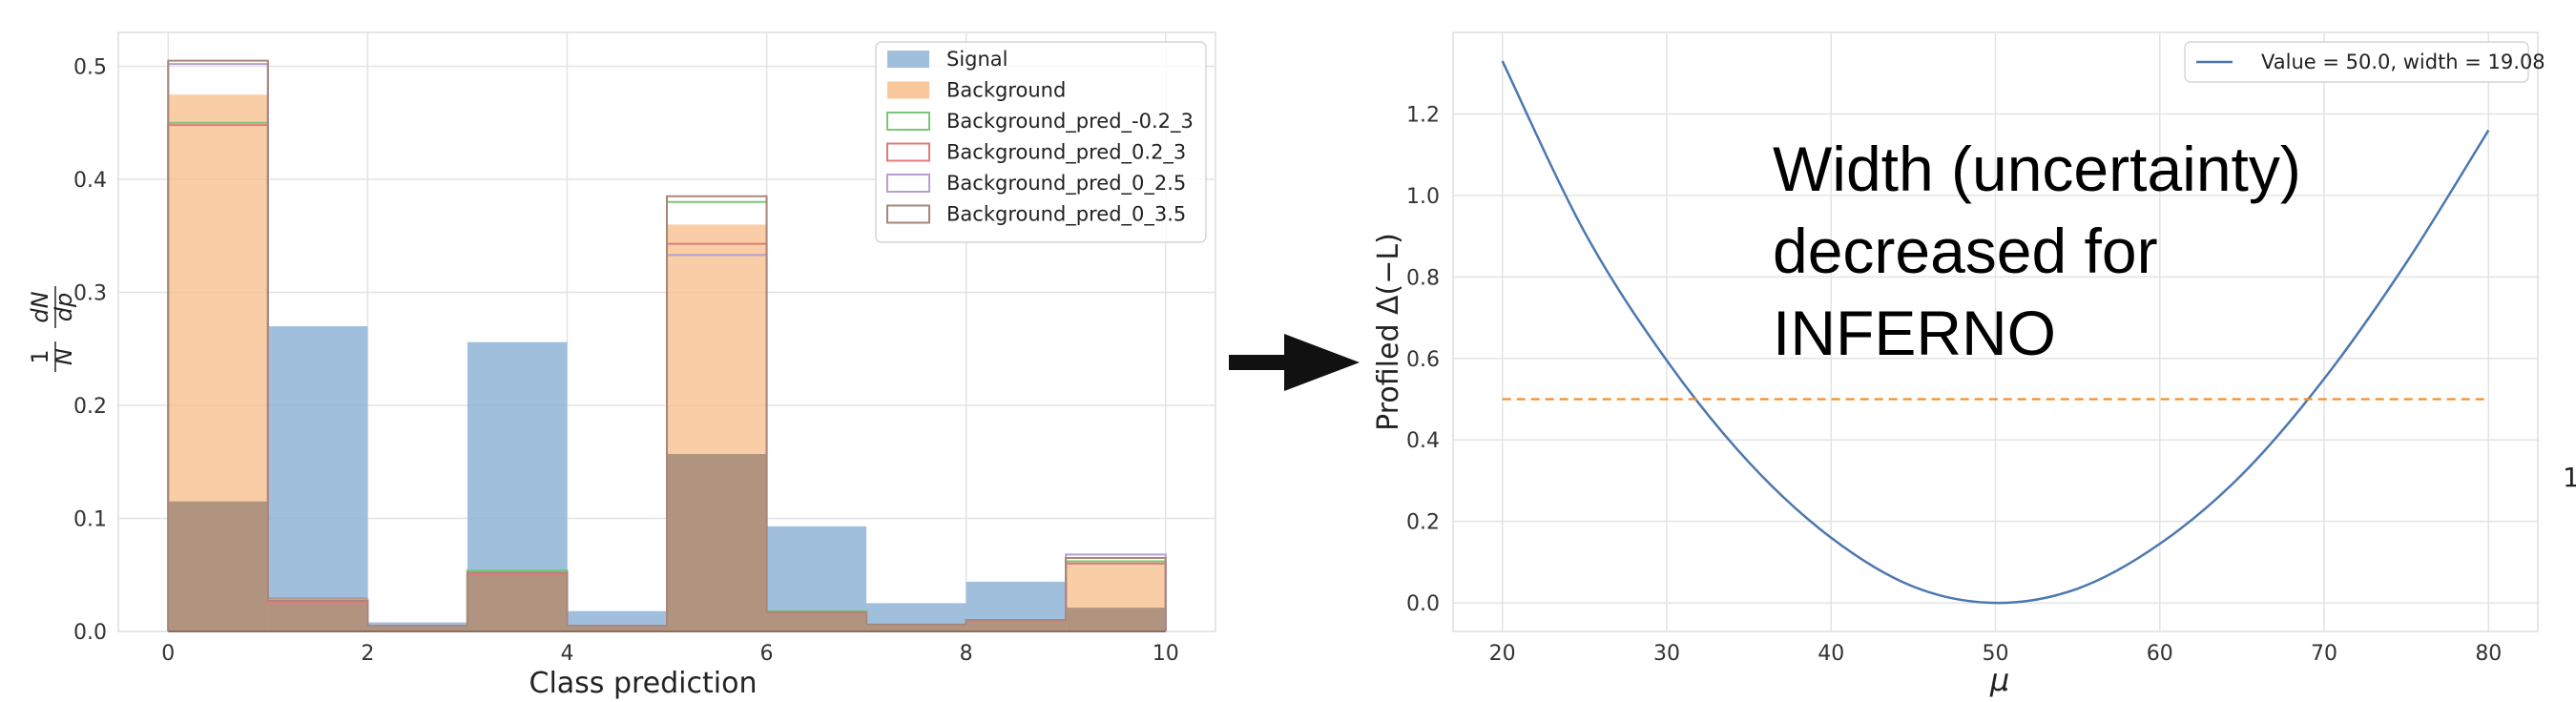 The width and height of the screenshot is (2576, 702). What do you see at coordinates (40, 356) in the screenshot?
I see `ylabel-one: 1` at bounding box center [40, 356].